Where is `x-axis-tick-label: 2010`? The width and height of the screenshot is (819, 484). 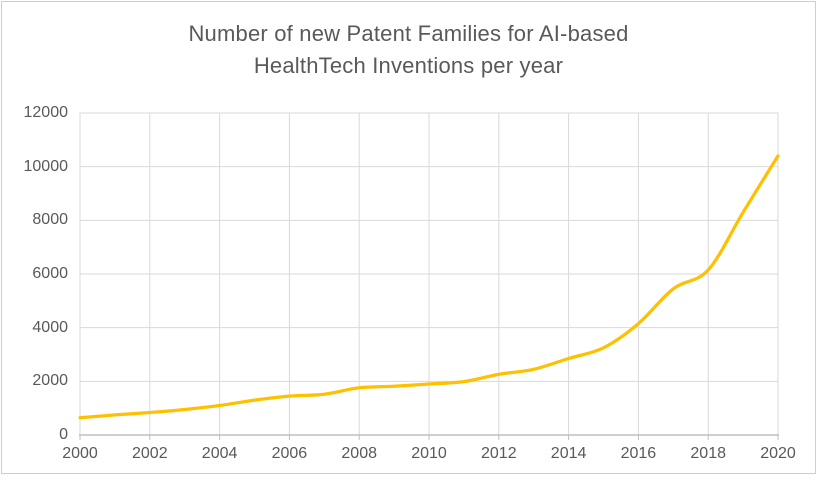 x-axis-tick-label: 2010 is located at coordinates (429, 453).